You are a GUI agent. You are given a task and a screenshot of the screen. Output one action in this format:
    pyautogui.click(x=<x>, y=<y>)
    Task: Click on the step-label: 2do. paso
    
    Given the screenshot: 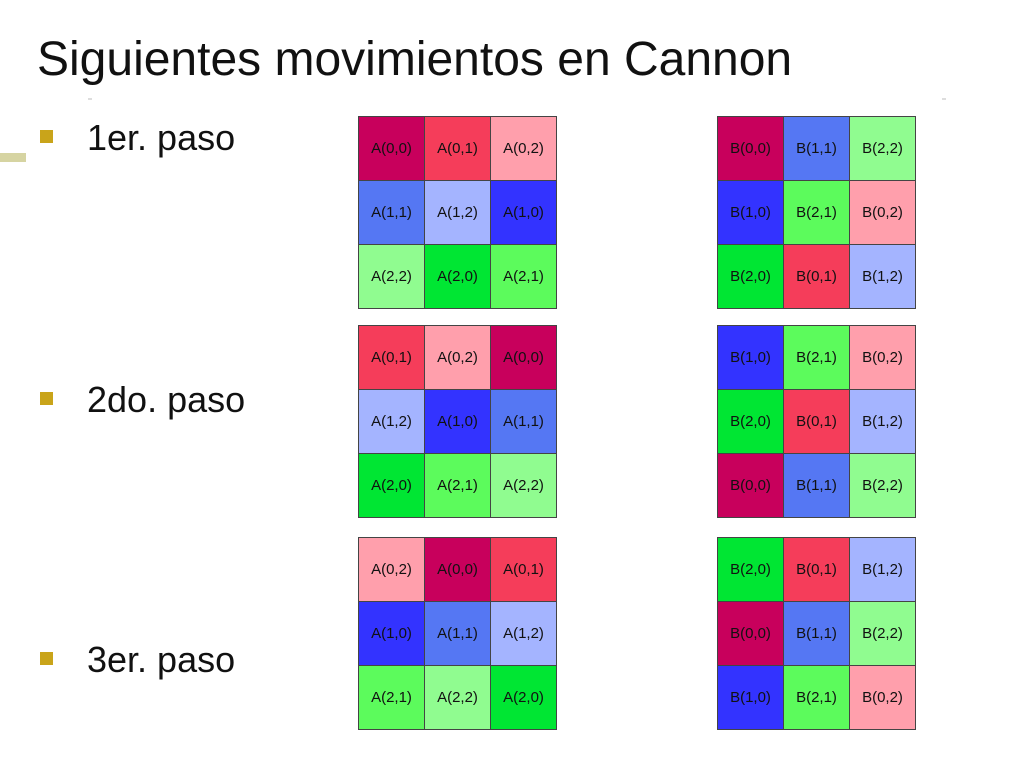 What is the action you would take?
    pyautogui.click(x=166, y=399)
    